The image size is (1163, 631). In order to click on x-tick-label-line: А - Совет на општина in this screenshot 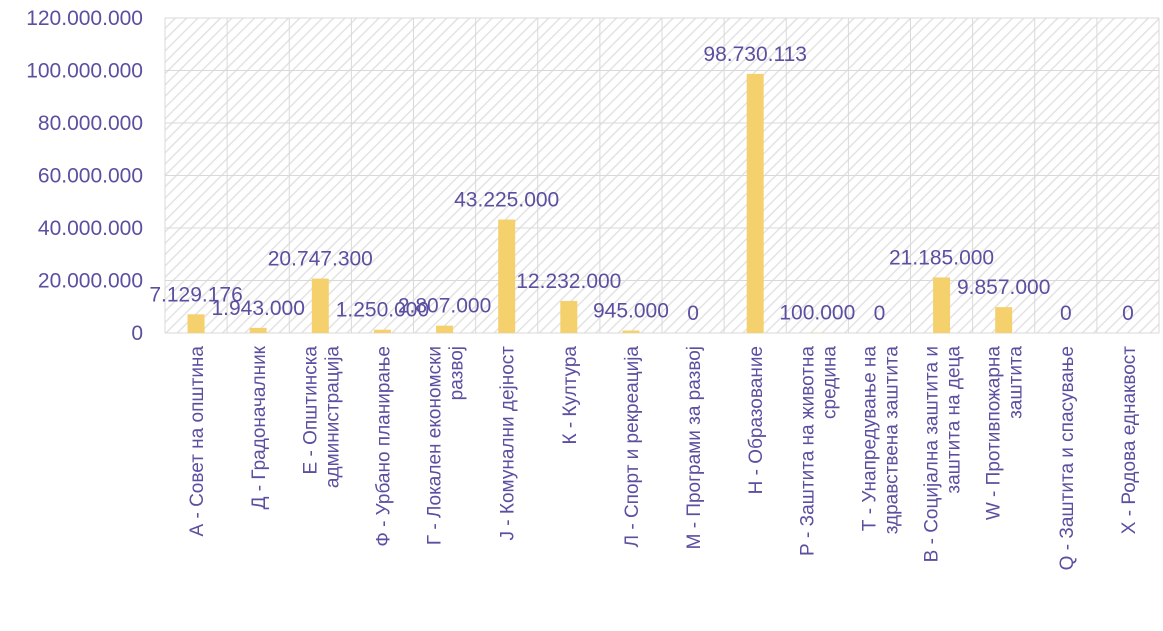, I will do `click(197, 441)`.